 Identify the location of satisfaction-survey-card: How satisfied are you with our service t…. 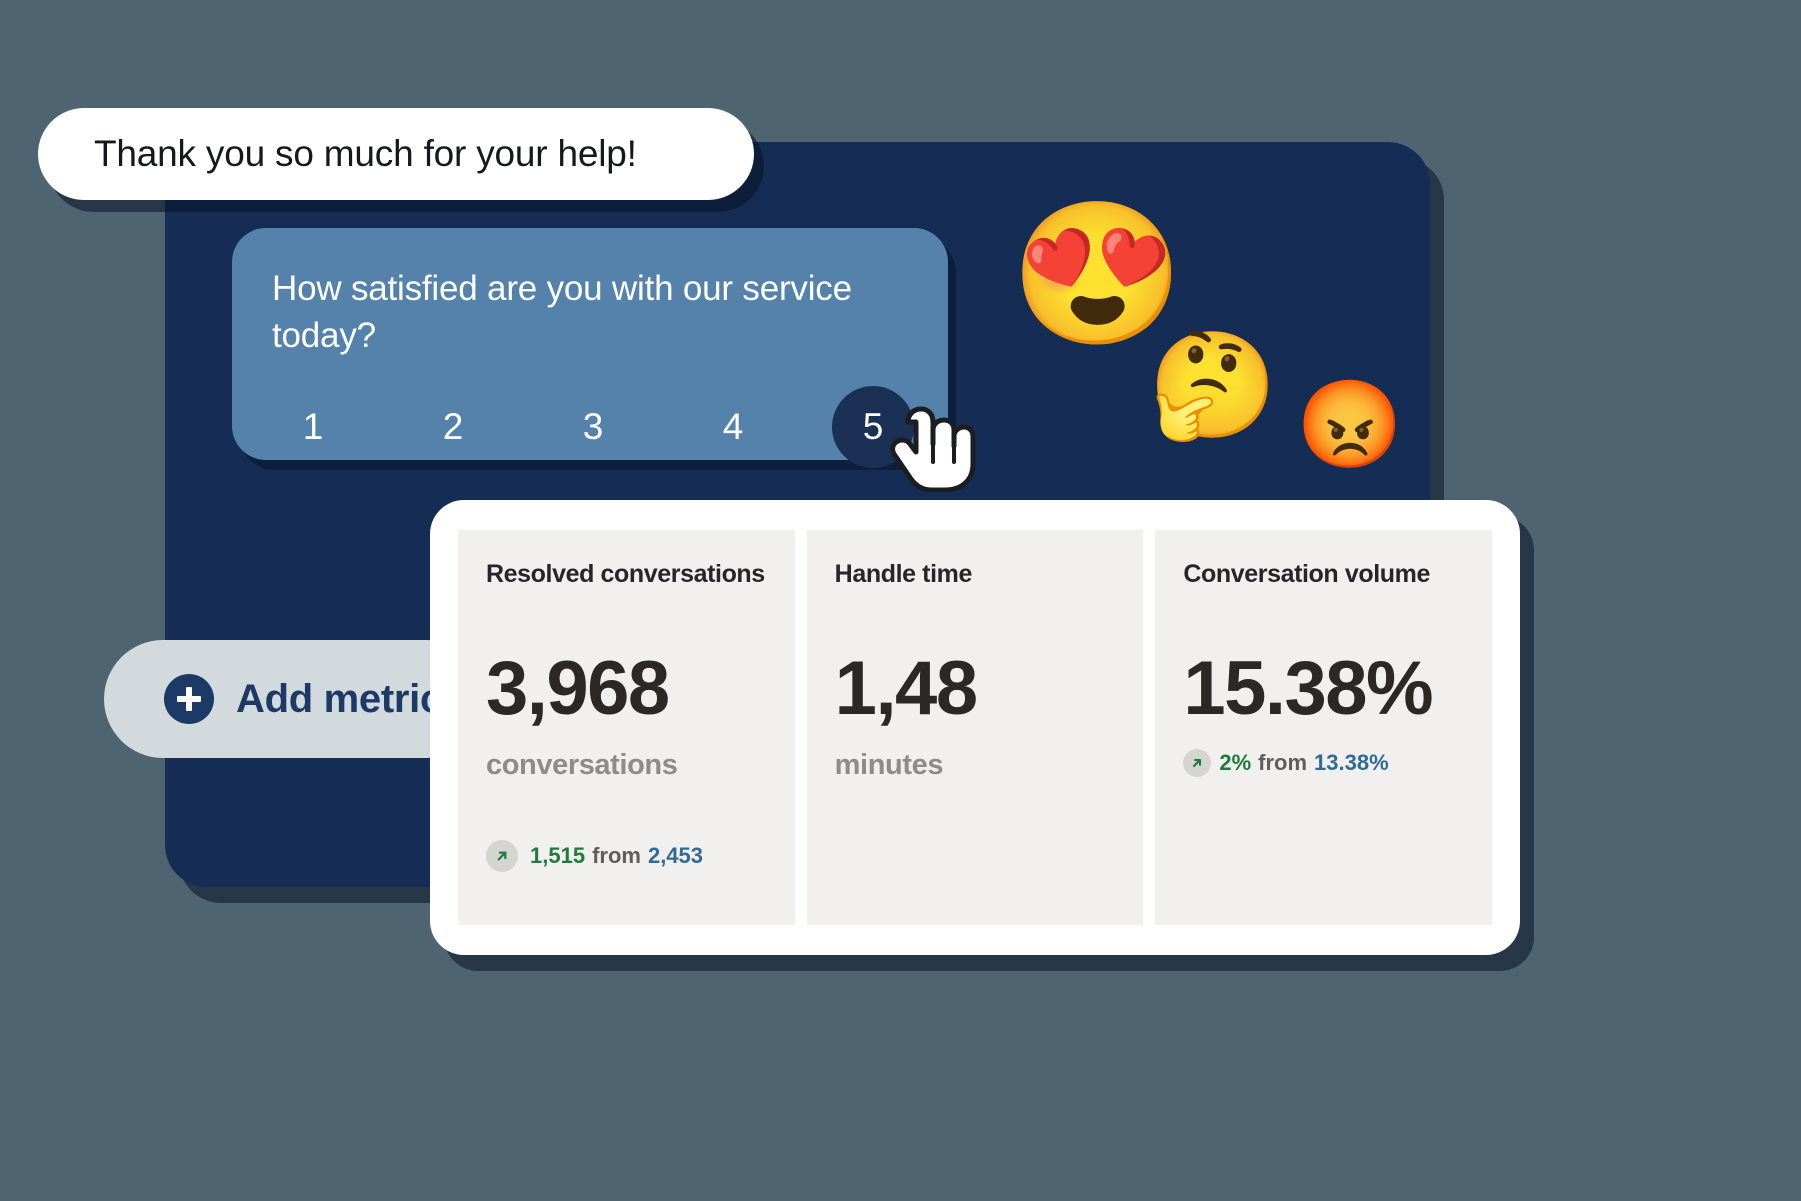
(590, 348).